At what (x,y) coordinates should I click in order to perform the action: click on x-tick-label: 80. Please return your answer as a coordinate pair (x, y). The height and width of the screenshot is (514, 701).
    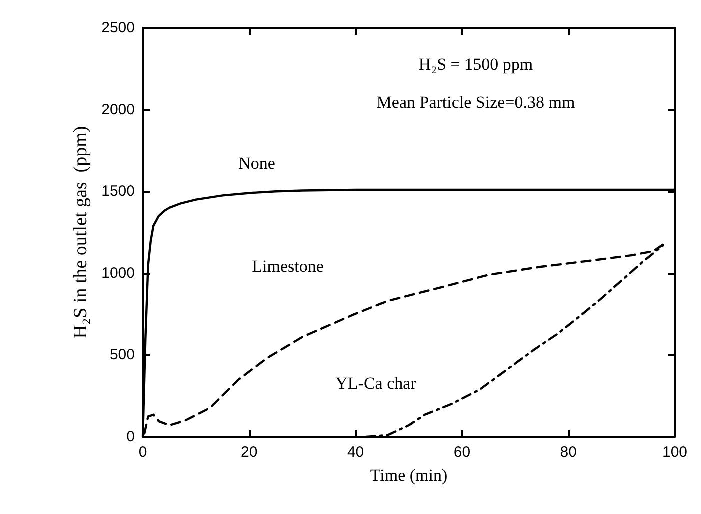
    Looking at the image, I should click on (568, 452).